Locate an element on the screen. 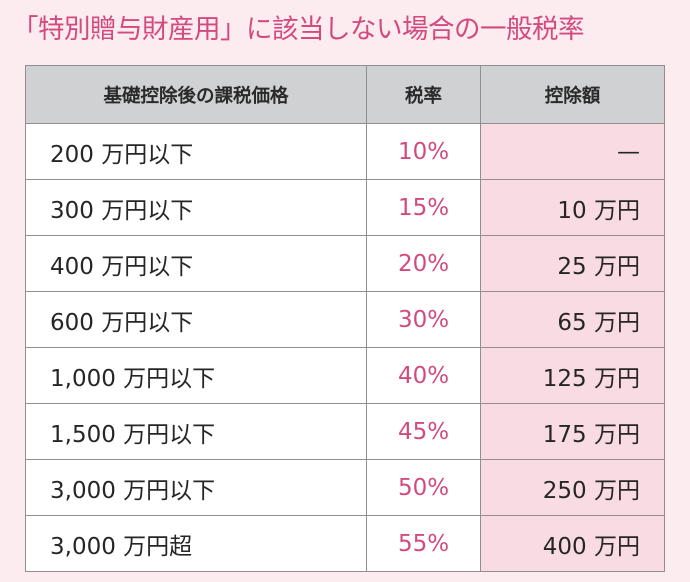 The image size is (690, 582). table-row: 300 万円以下 15% 10 万円 is located at coordinates (345, 207).